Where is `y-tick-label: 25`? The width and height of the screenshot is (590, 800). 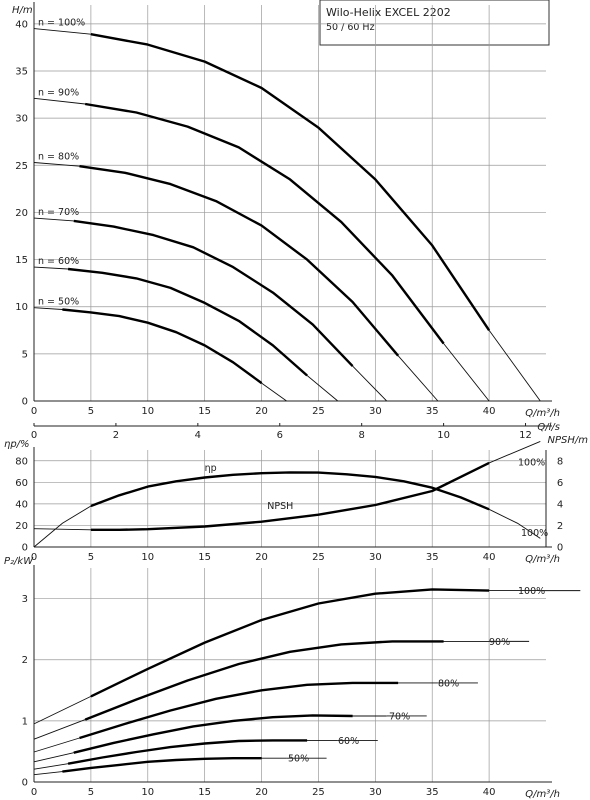
y-tick-label: 25 is located at coordinates (21, 166).